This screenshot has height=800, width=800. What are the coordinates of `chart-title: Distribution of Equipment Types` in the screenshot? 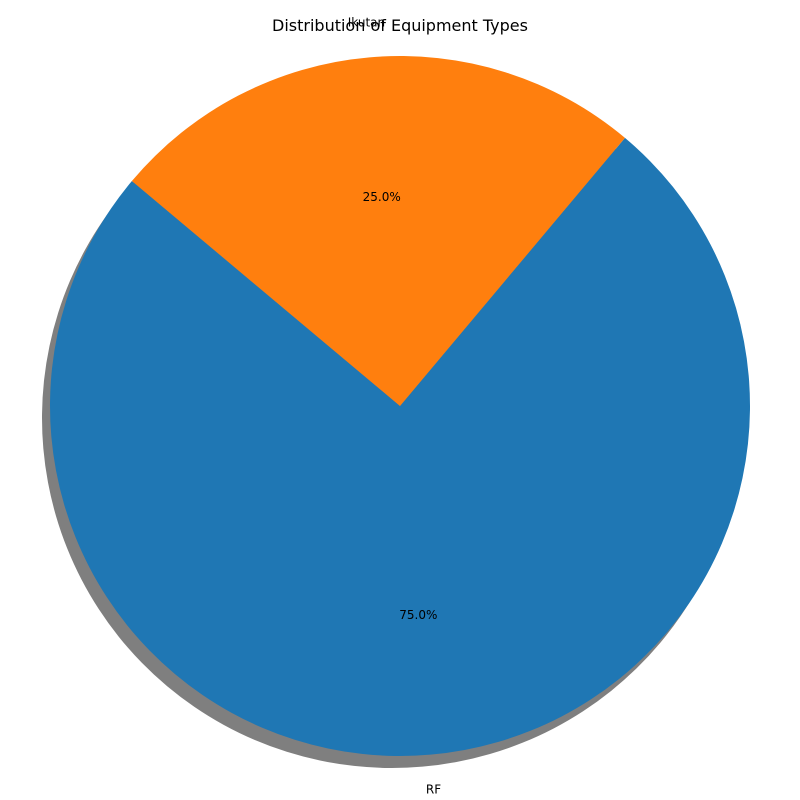 It's located at (400, 25).